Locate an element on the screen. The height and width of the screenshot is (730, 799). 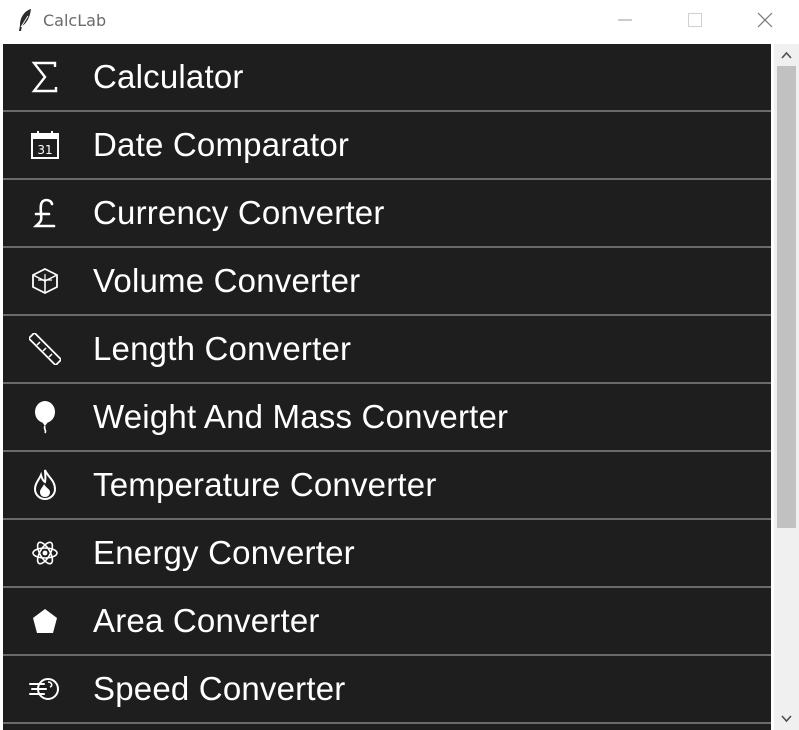
maximize-icon is located at coordinates (695, 20).